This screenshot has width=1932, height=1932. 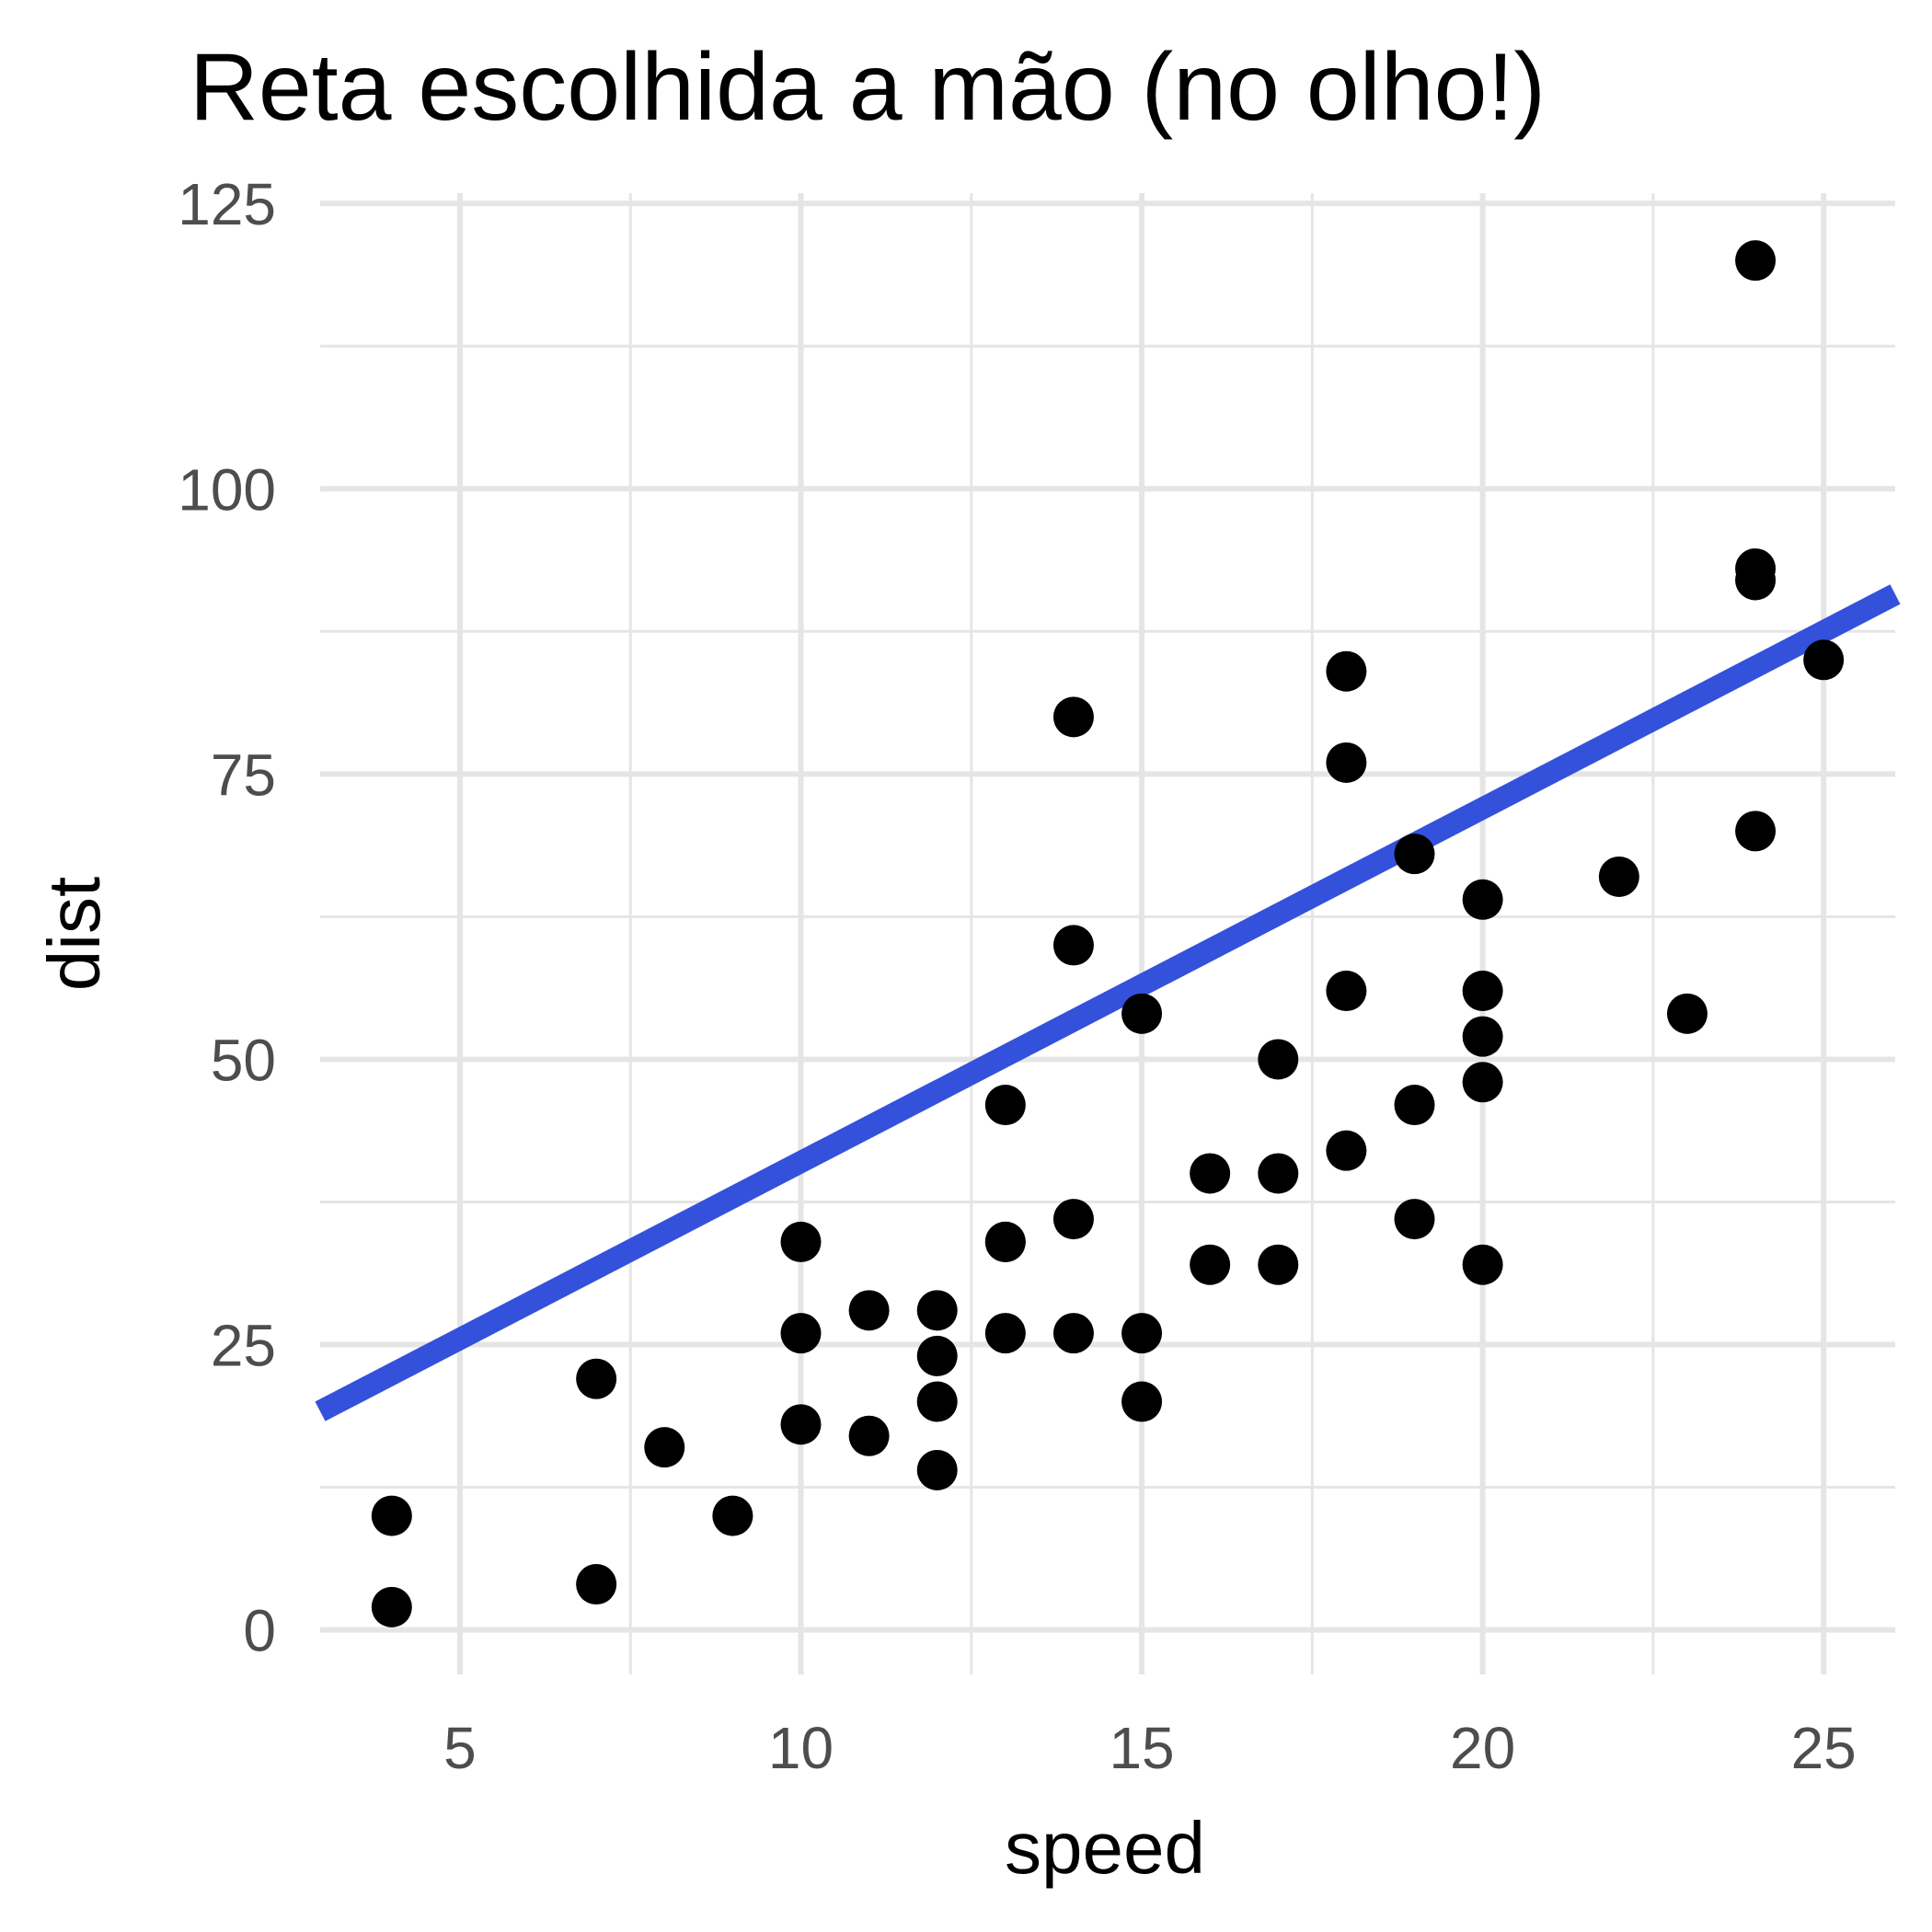 I want to click on x-tick-label: 15, so click(x=1141, y=1748).